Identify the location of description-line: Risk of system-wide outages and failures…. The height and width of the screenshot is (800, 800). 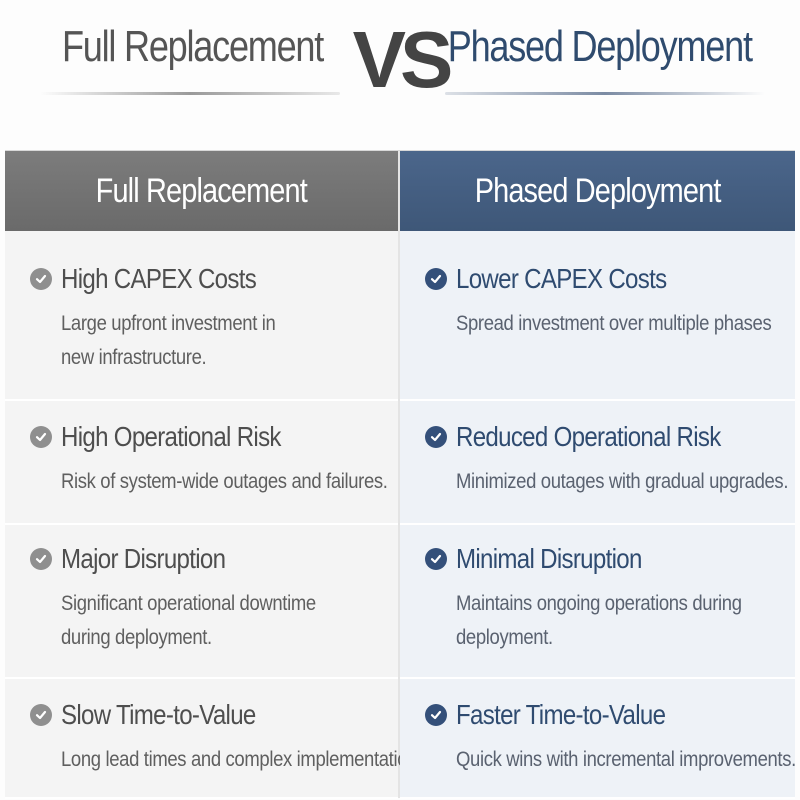
(224, 481).